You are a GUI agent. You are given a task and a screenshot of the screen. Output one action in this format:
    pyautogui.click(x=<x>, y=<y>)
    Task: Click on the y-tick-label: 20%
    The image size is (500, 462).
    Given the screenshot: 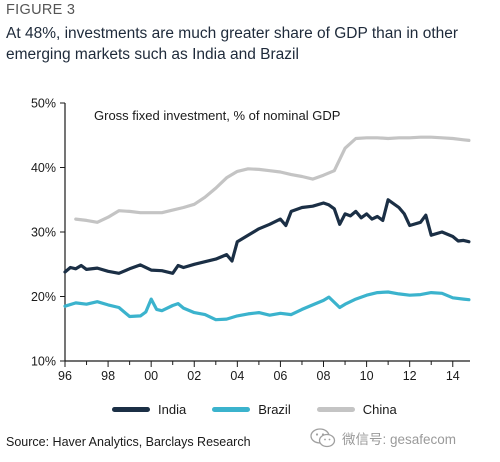 What is the action you would take?
    pyautogui.click(x=43, y=297)
    